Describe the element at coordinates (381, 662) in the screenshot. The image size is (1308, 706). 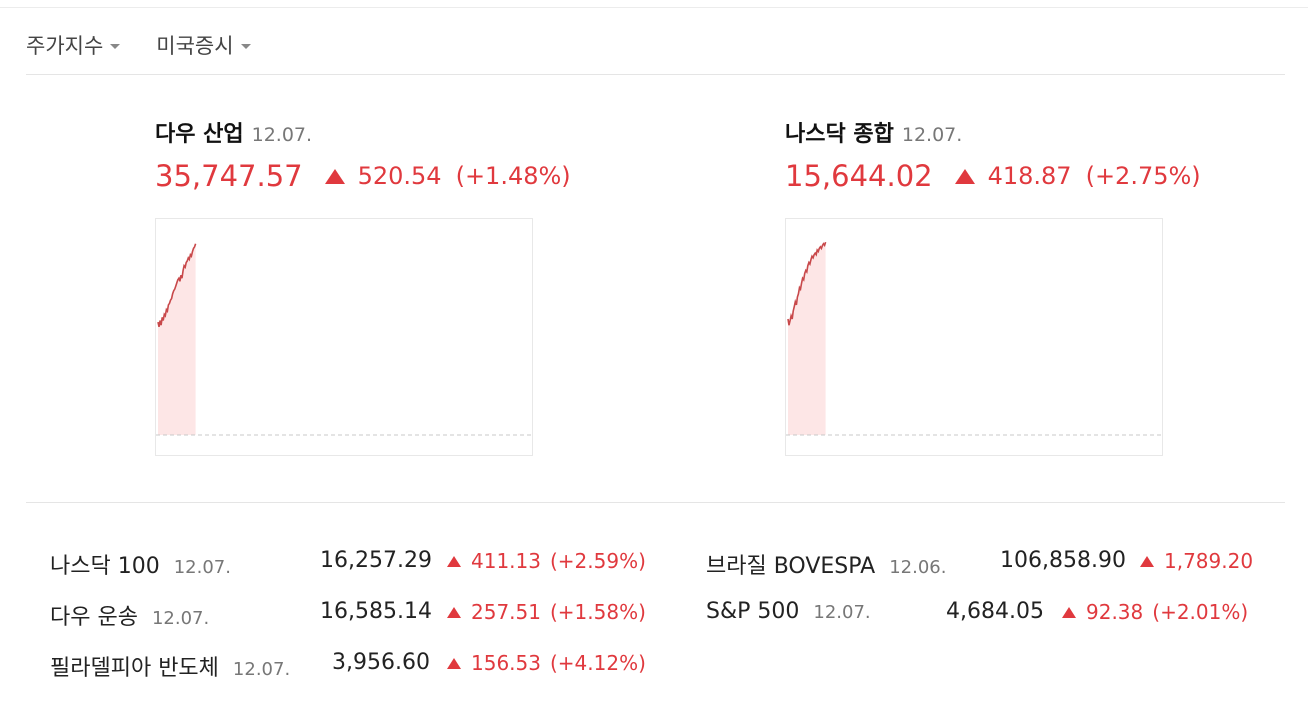
I see `index-value: 3,956.60` at that location.